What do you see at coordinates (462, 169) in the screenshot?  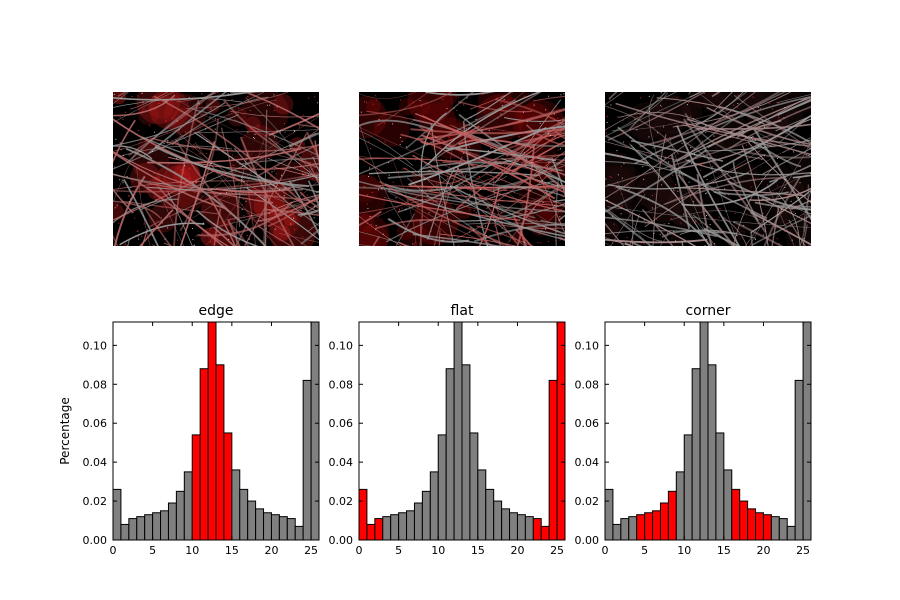 I see `texture-image-flat` at bounding box center [462, 169].